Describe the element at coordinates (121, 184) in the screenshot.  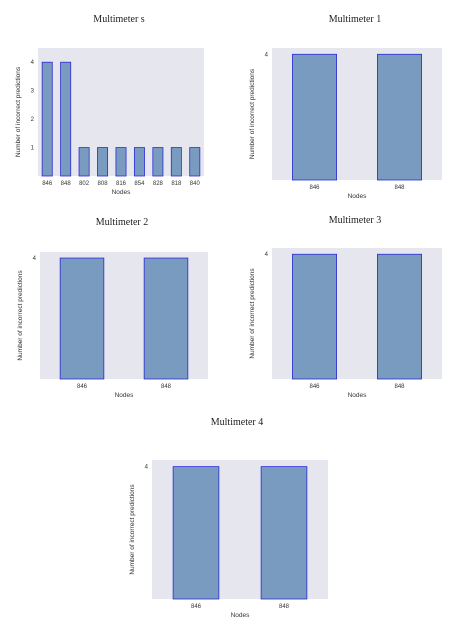
I see `x-tick-label: 816` at that location.